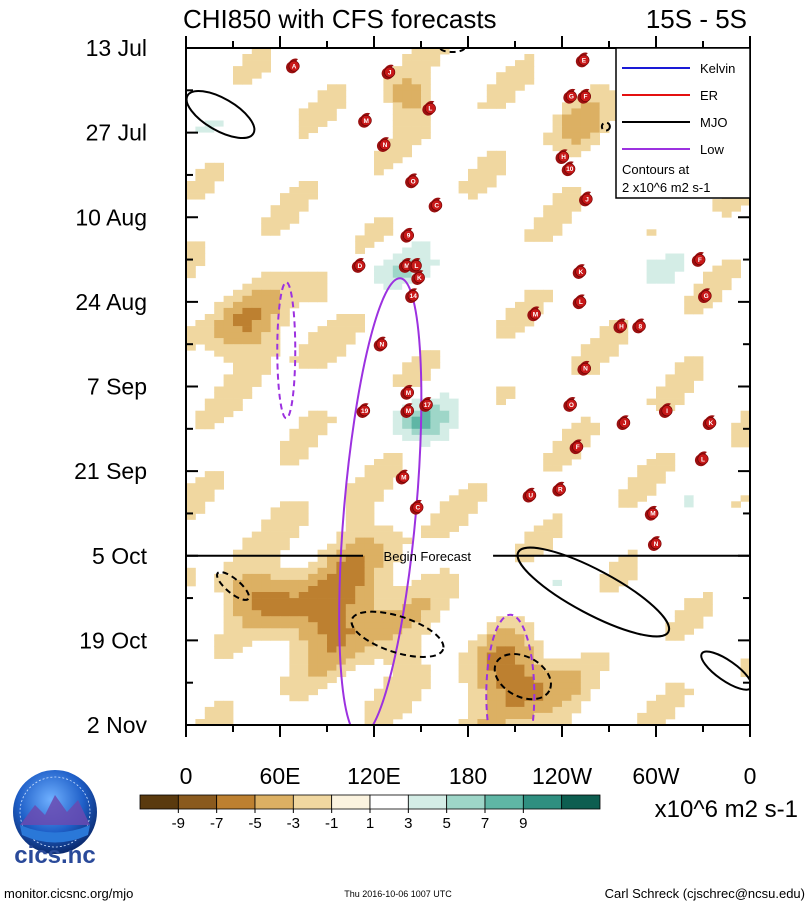 The width and height of the screenshot is (809, 907). I want to click on storm-label: J, so click(390, 73).